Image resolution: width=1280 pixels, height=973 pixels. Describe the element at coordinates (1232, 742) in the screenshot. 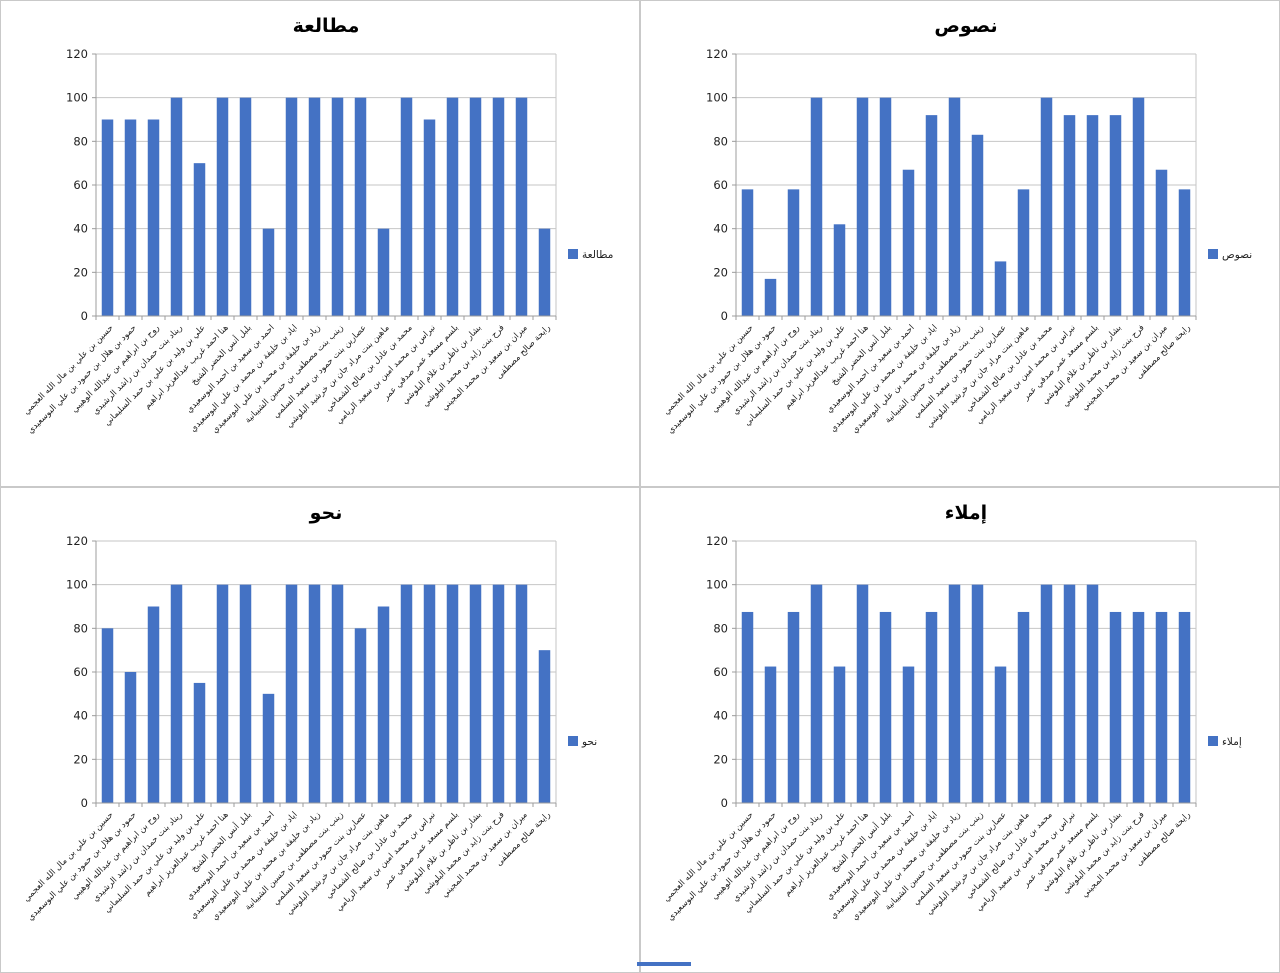

I see `legend-label: إملاء` at that location.